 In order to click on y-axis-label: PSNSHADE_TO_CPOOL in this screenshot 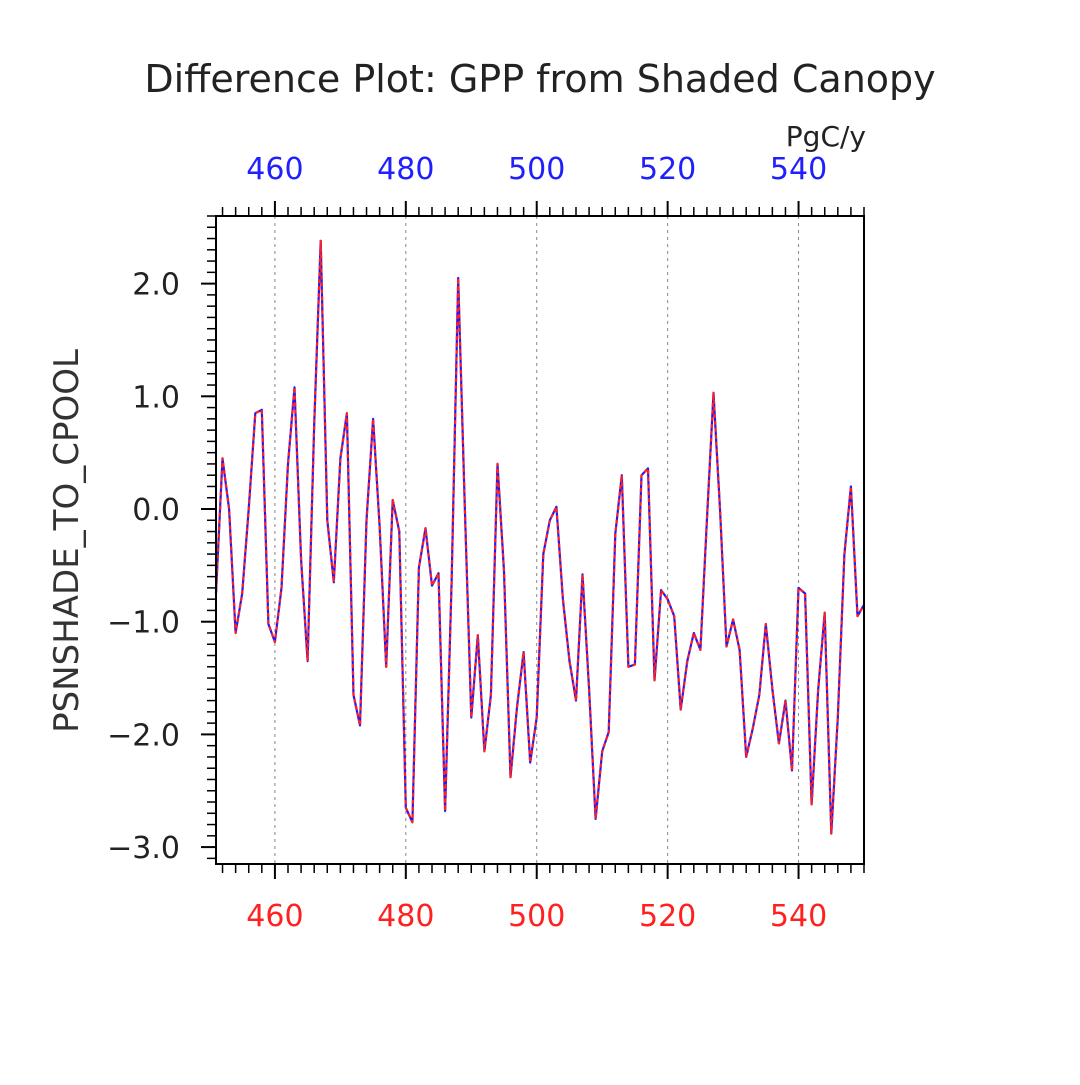, I will do `click(67, 541)`.